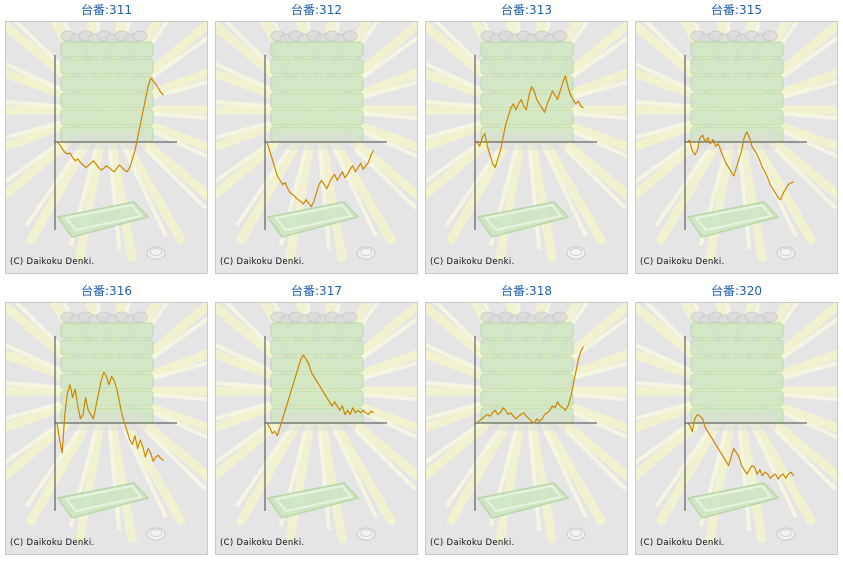 Image resolution: width=843 pixels, height=561 pixels. I want to click on chart-cell: 台番:312 (C) Daikoku Denki., so click(316, 137).